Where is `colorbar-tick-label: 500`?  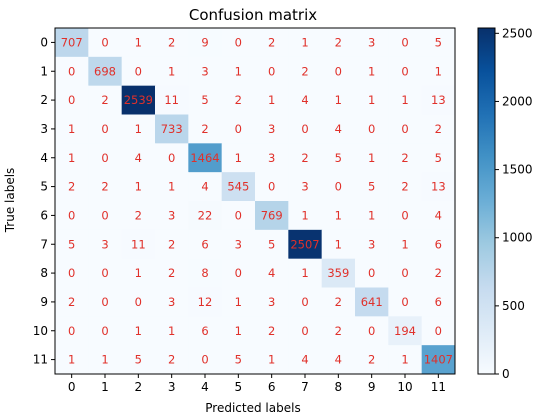 colorbar-tick-label: 500 is located at coordinates (513, 306).